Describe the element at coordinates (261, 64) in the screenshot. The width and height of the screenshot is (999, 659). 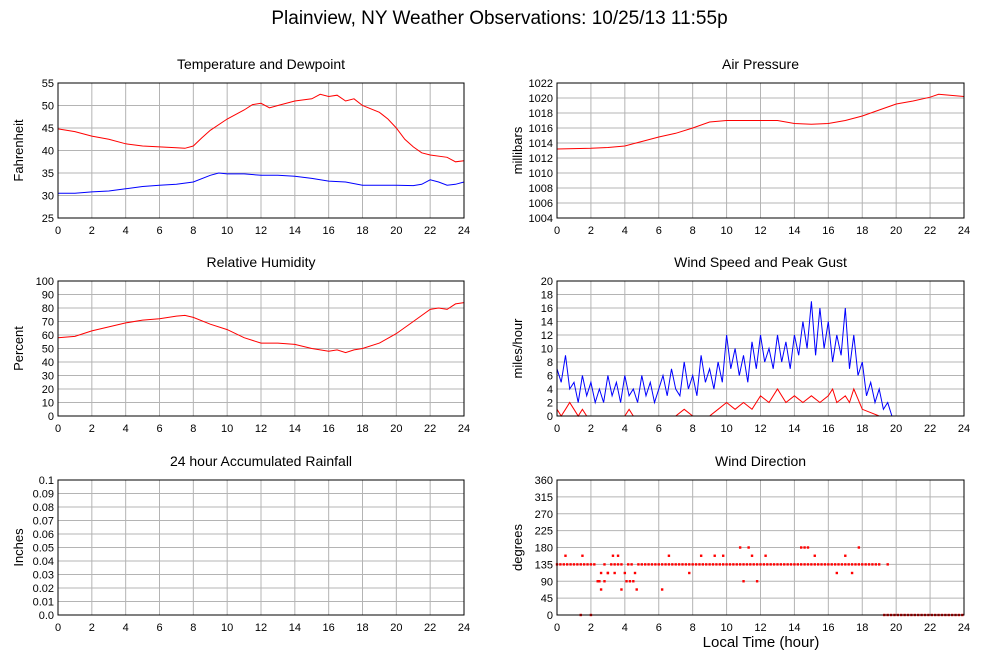
I see `chart-title: Temperature and Dewpoint` at that location.